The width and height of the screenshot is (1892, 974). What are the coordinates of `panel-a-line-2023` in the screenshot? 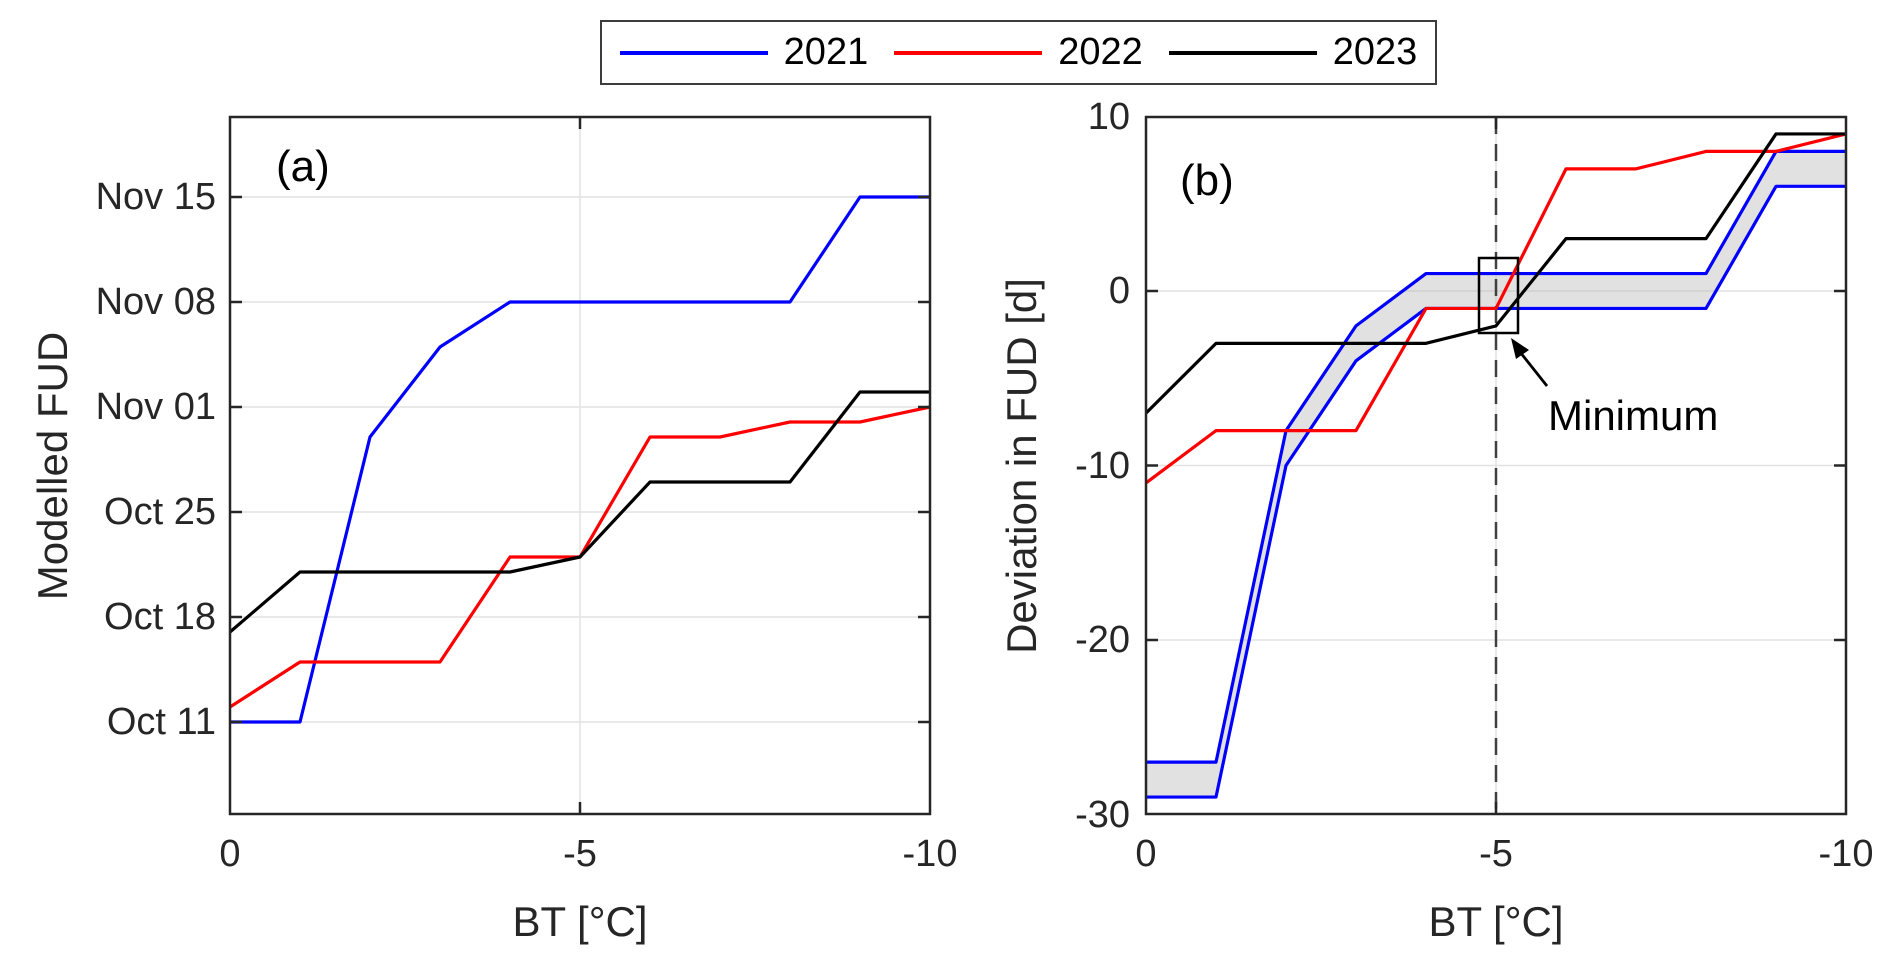 It's located at (579, 512).